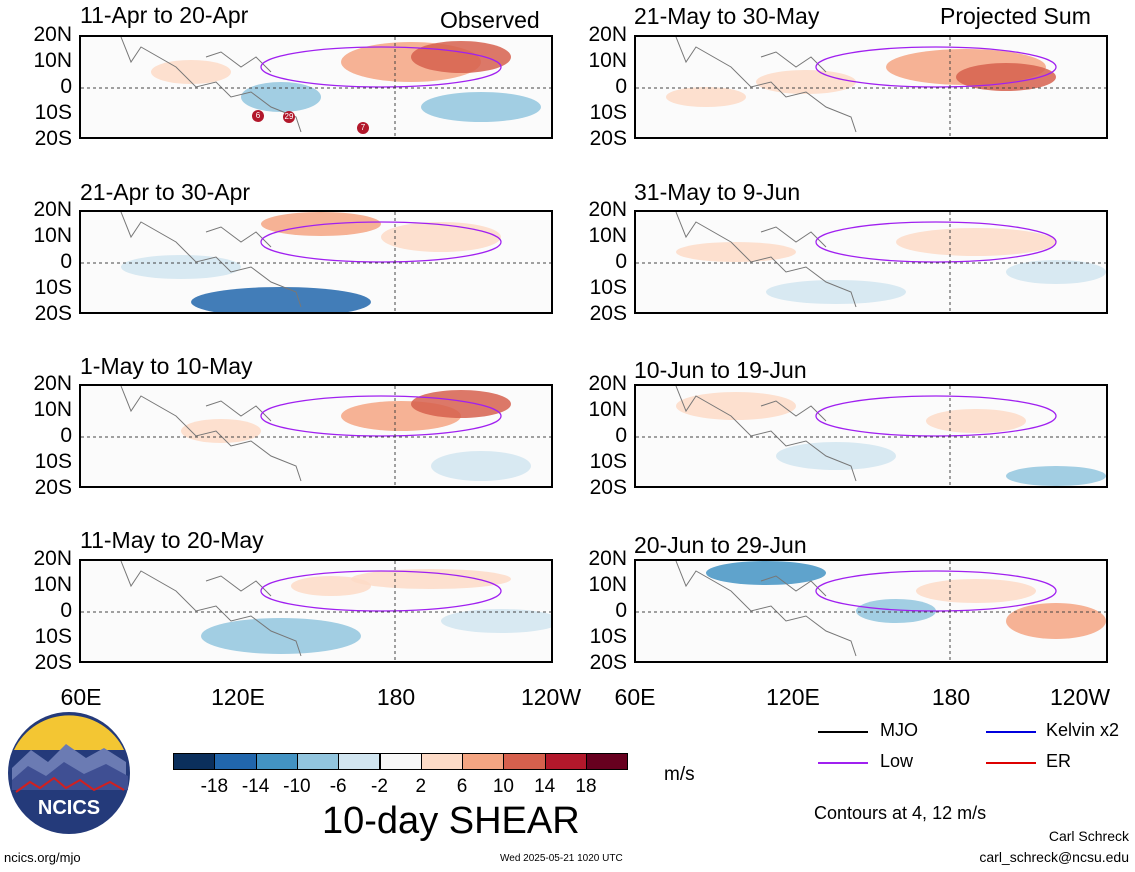 This screenshot has width=1135, height=872. Describe the element at coordinates (608, 636) in the screenshot. I see `lat-tick-right-row4-3: 10S` at that location.